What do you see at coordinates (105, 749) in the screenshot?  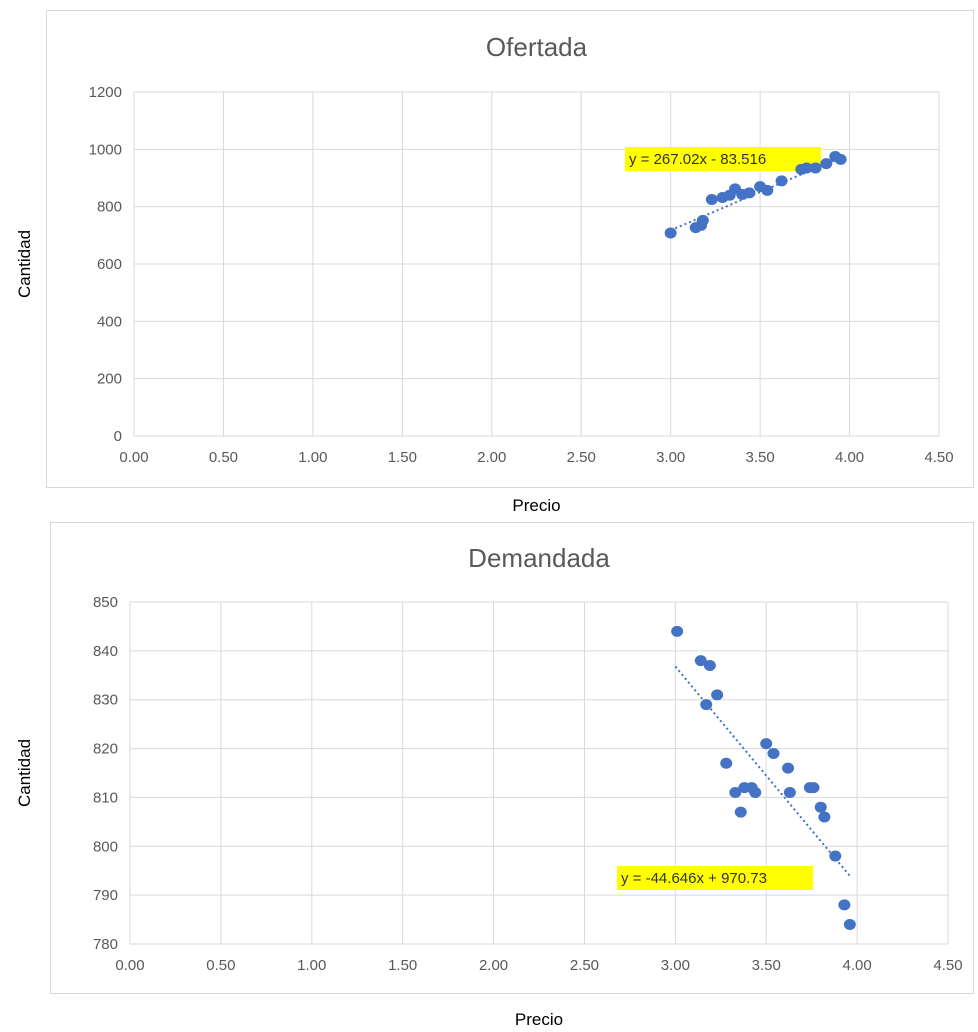 I see `y-tick-label: 820` at bounding box center [105, 749].